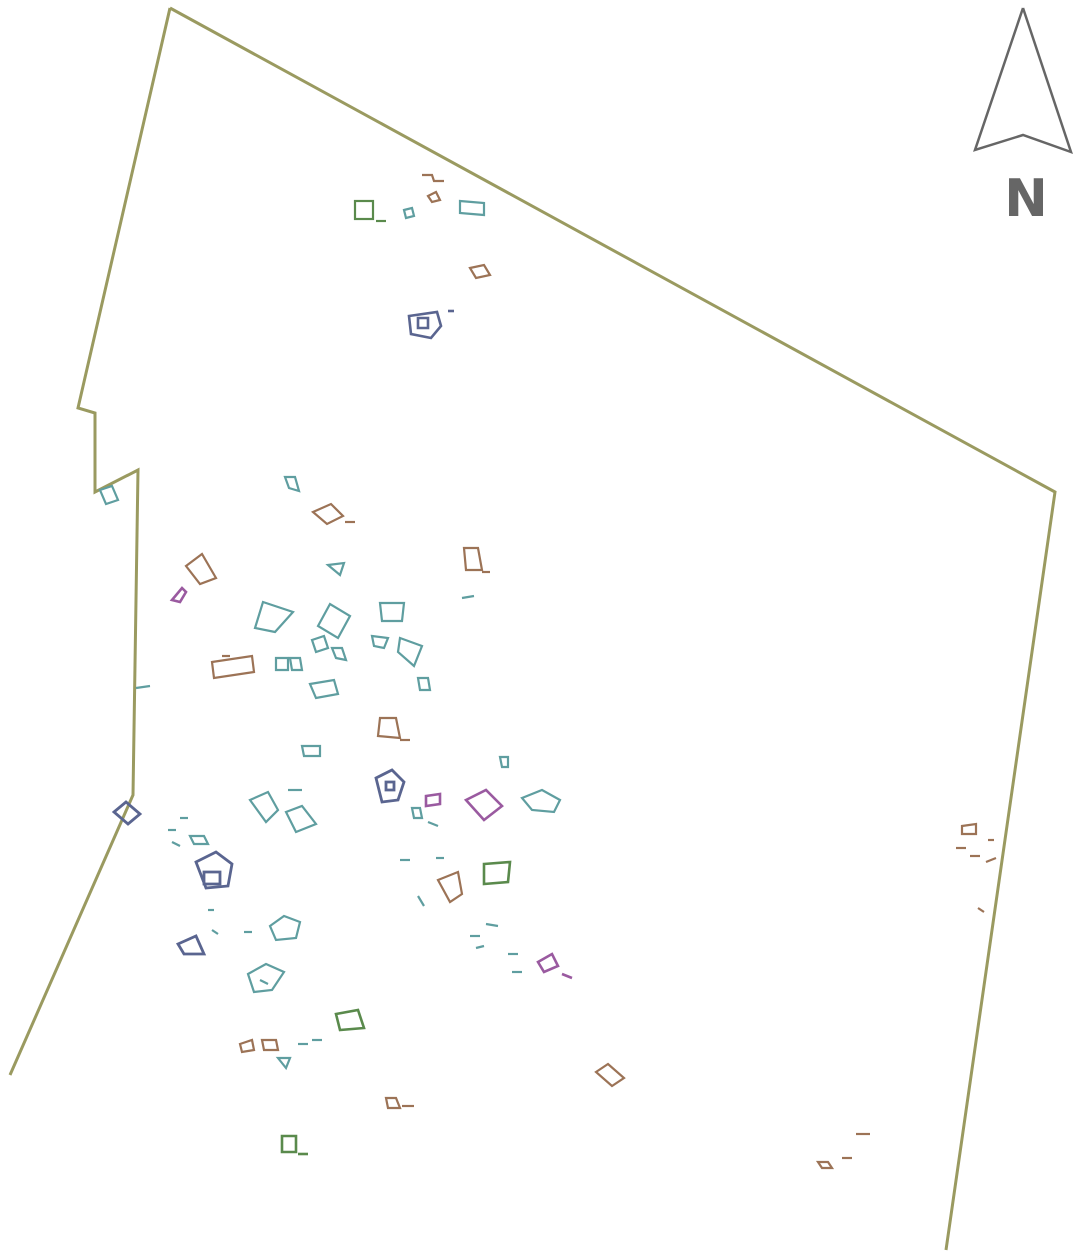 Image resolution: width=1073 pixels, height=1254 pixels. I want to click on building-cluster-southwest-teal, so click(345, 943).